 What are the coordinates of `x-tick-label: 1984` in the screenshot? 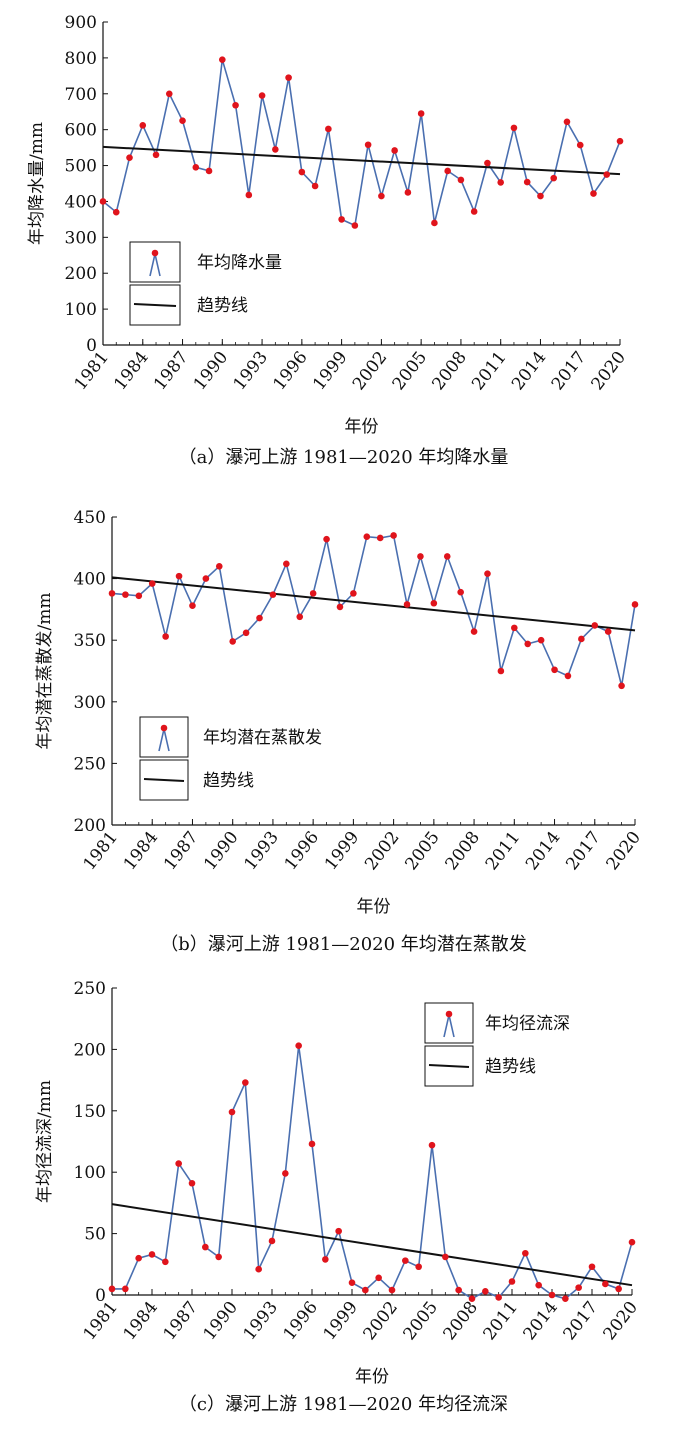 It's located at (141, 851).